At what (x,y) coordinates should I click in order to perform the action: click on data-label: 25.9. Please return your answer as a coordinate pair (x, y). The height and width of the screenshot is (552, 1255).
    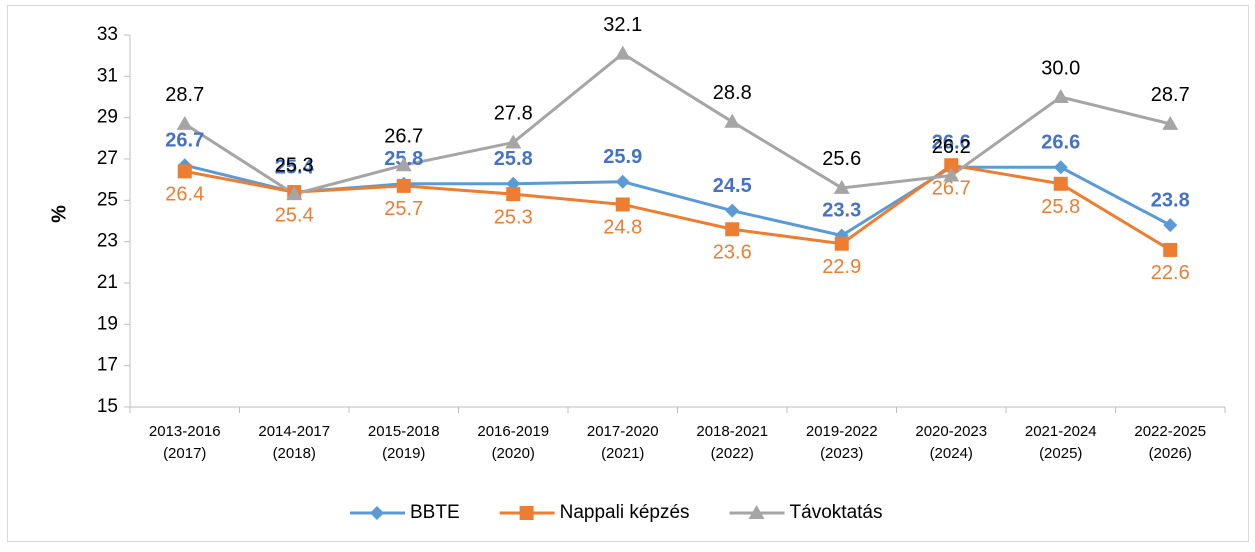
    Looking at the image, I should click on (622, 157).